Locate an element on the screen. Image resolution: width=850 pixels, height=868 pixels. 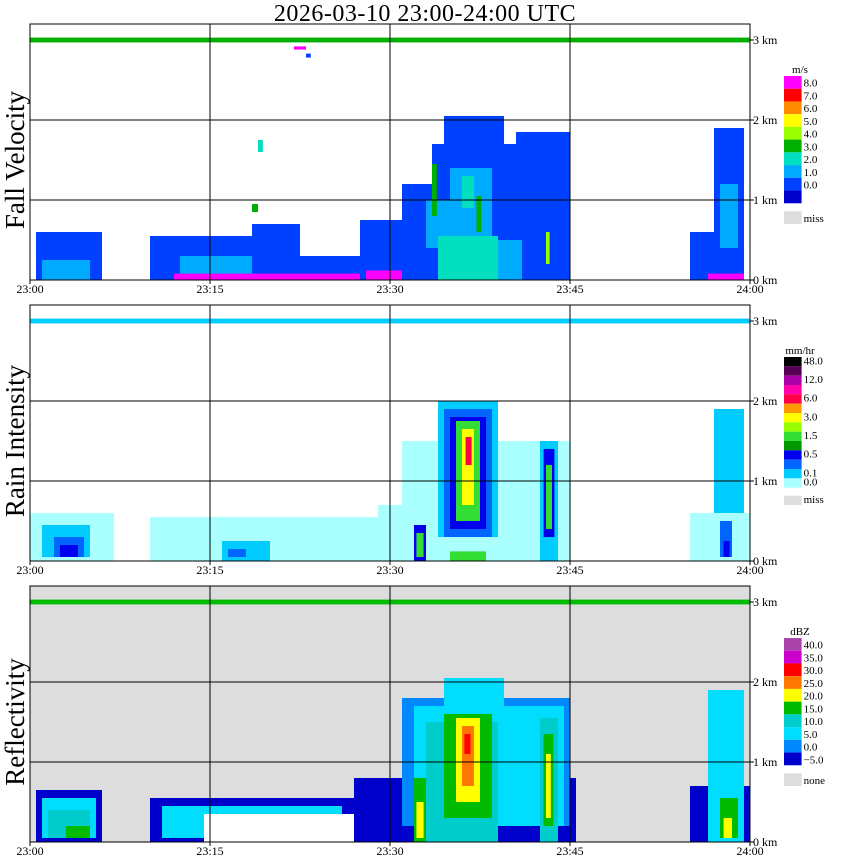
legend-label: 8.0 is located at coordinates (811, 84).